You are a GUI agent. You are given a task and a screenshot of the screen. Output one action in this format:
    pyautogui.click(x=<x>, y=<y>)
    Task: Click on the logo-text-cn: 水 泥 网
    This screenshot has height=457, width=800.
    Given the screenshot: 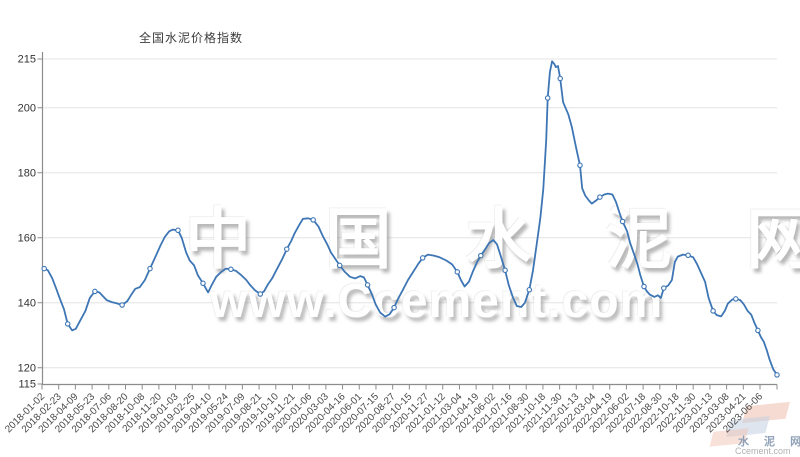 What is the action you would take?
    pyautogui.click(x=769, y=442)
    